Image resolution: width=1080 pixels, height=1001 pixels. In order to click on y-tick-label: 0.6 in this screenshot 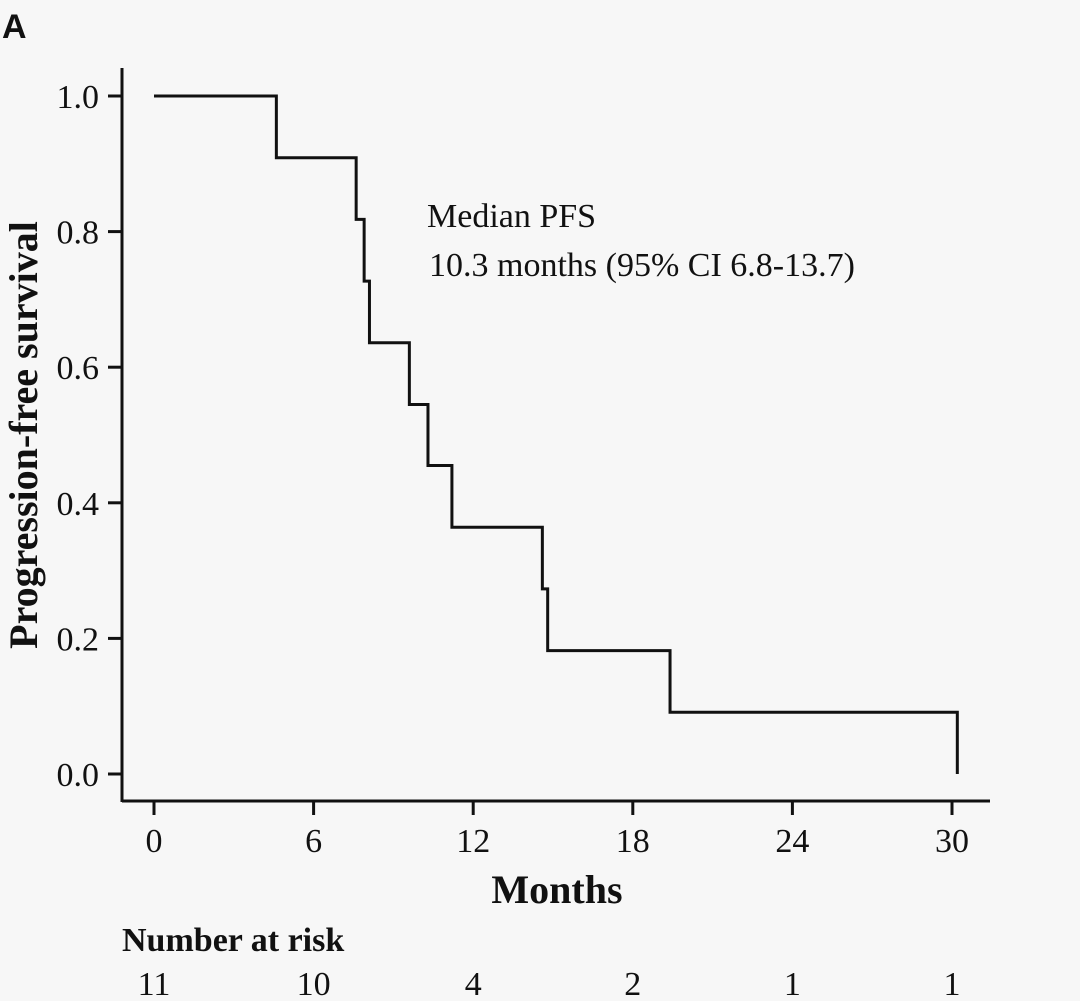, I will do `click(78, 368)`.